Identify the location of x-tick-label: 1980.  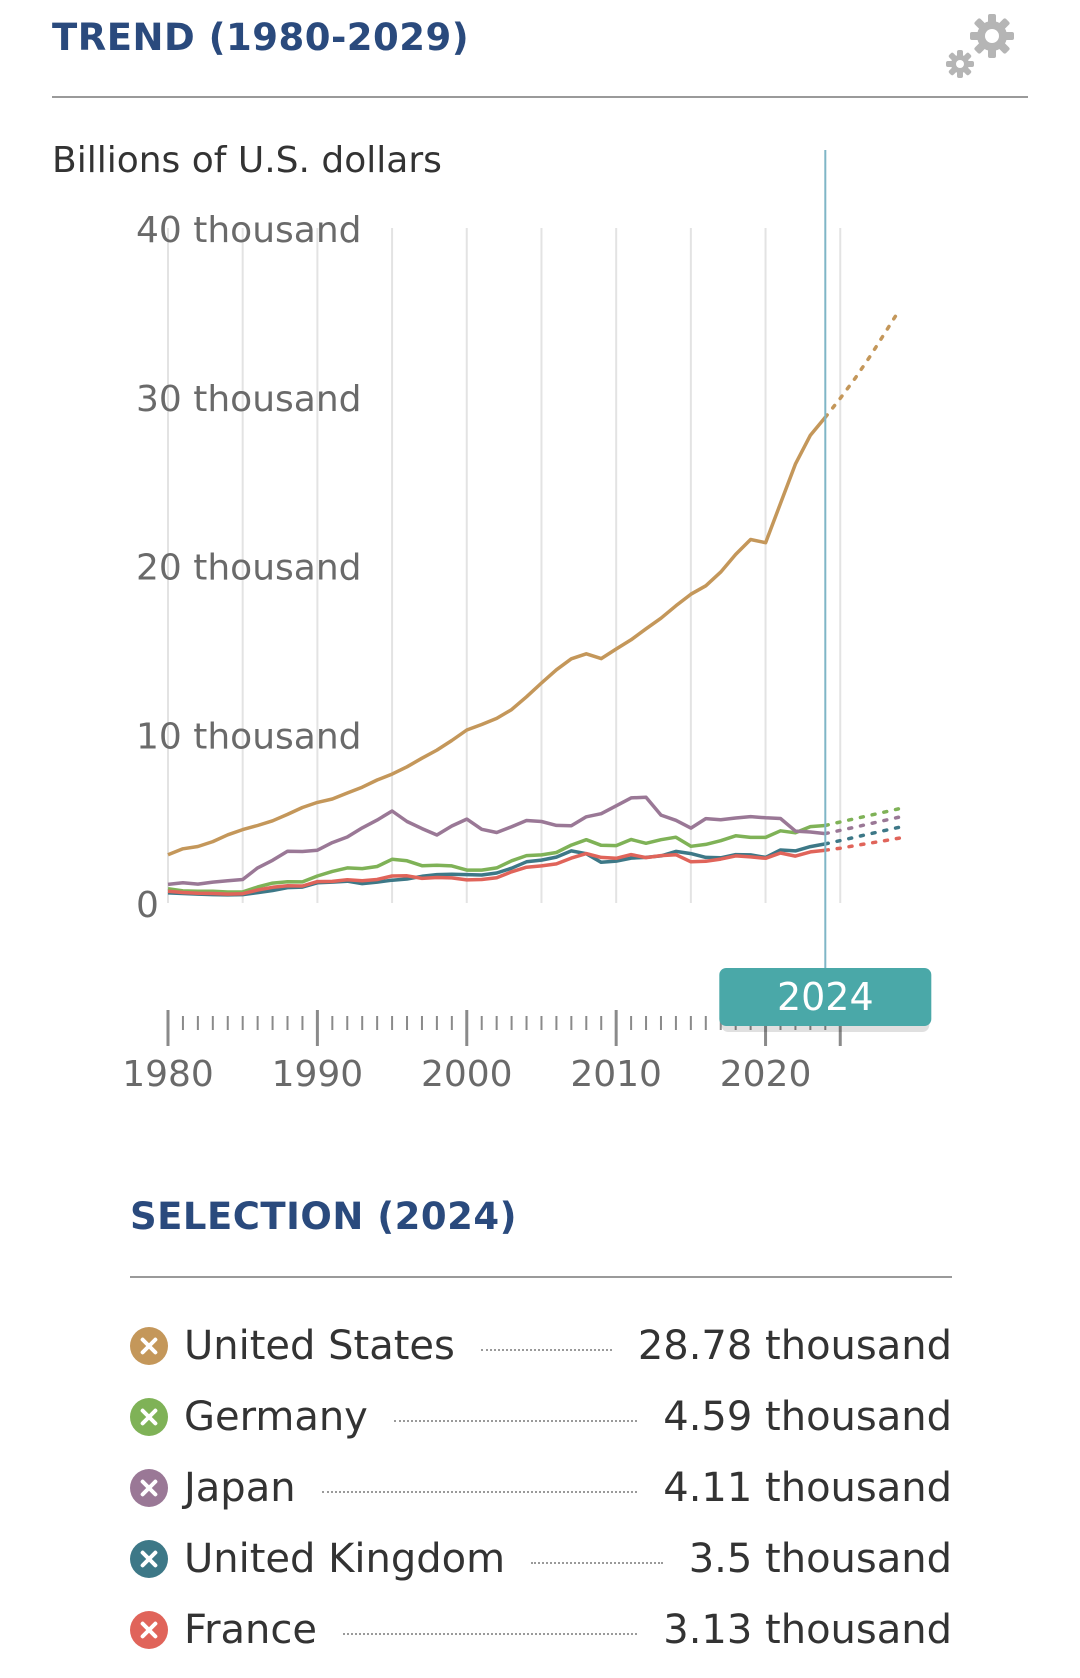
(168, 1074).